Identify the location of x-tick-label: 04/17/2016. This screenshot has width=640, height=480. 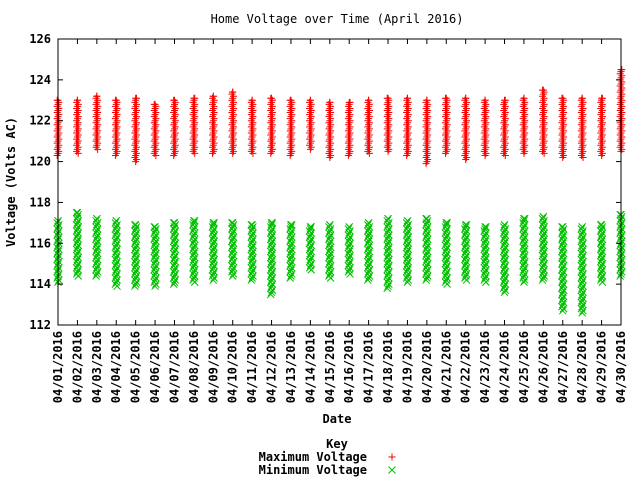
(369, 367).